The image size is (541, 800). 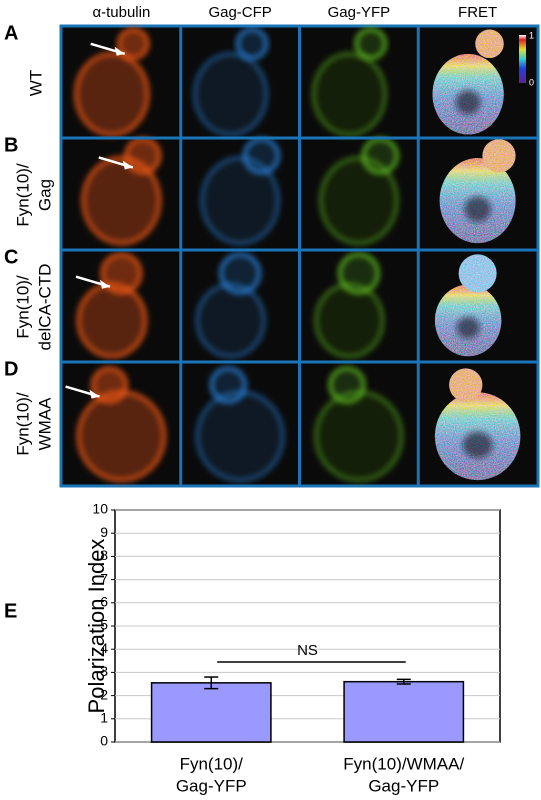 I want to click on row-label: WMAA, so click(x=44, y=424).